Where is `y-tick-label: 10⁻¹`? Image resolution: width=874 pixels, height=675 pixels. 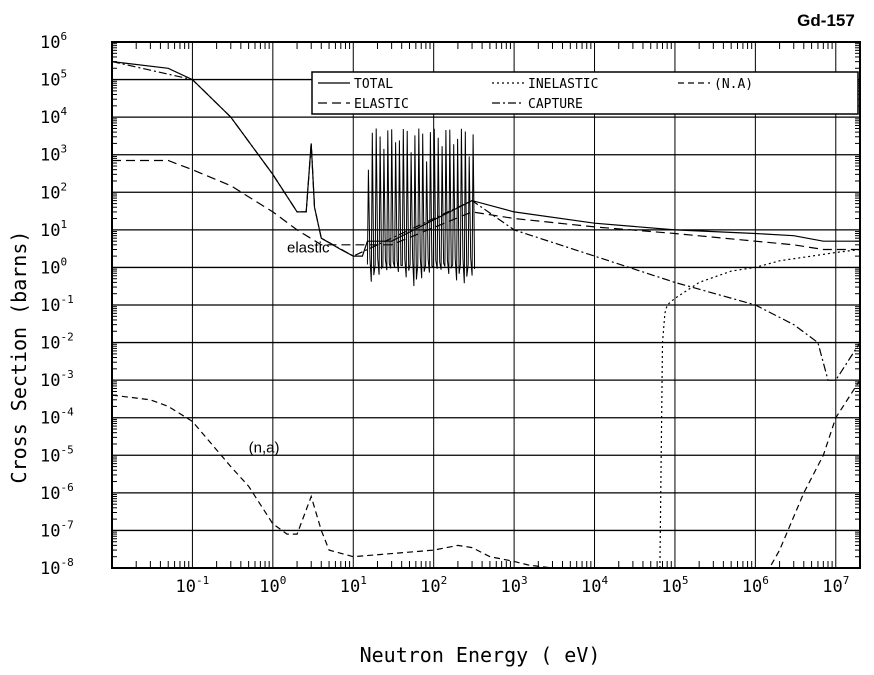
y-tick-label: 10⁻¹ is located at coordinates (57, 304).